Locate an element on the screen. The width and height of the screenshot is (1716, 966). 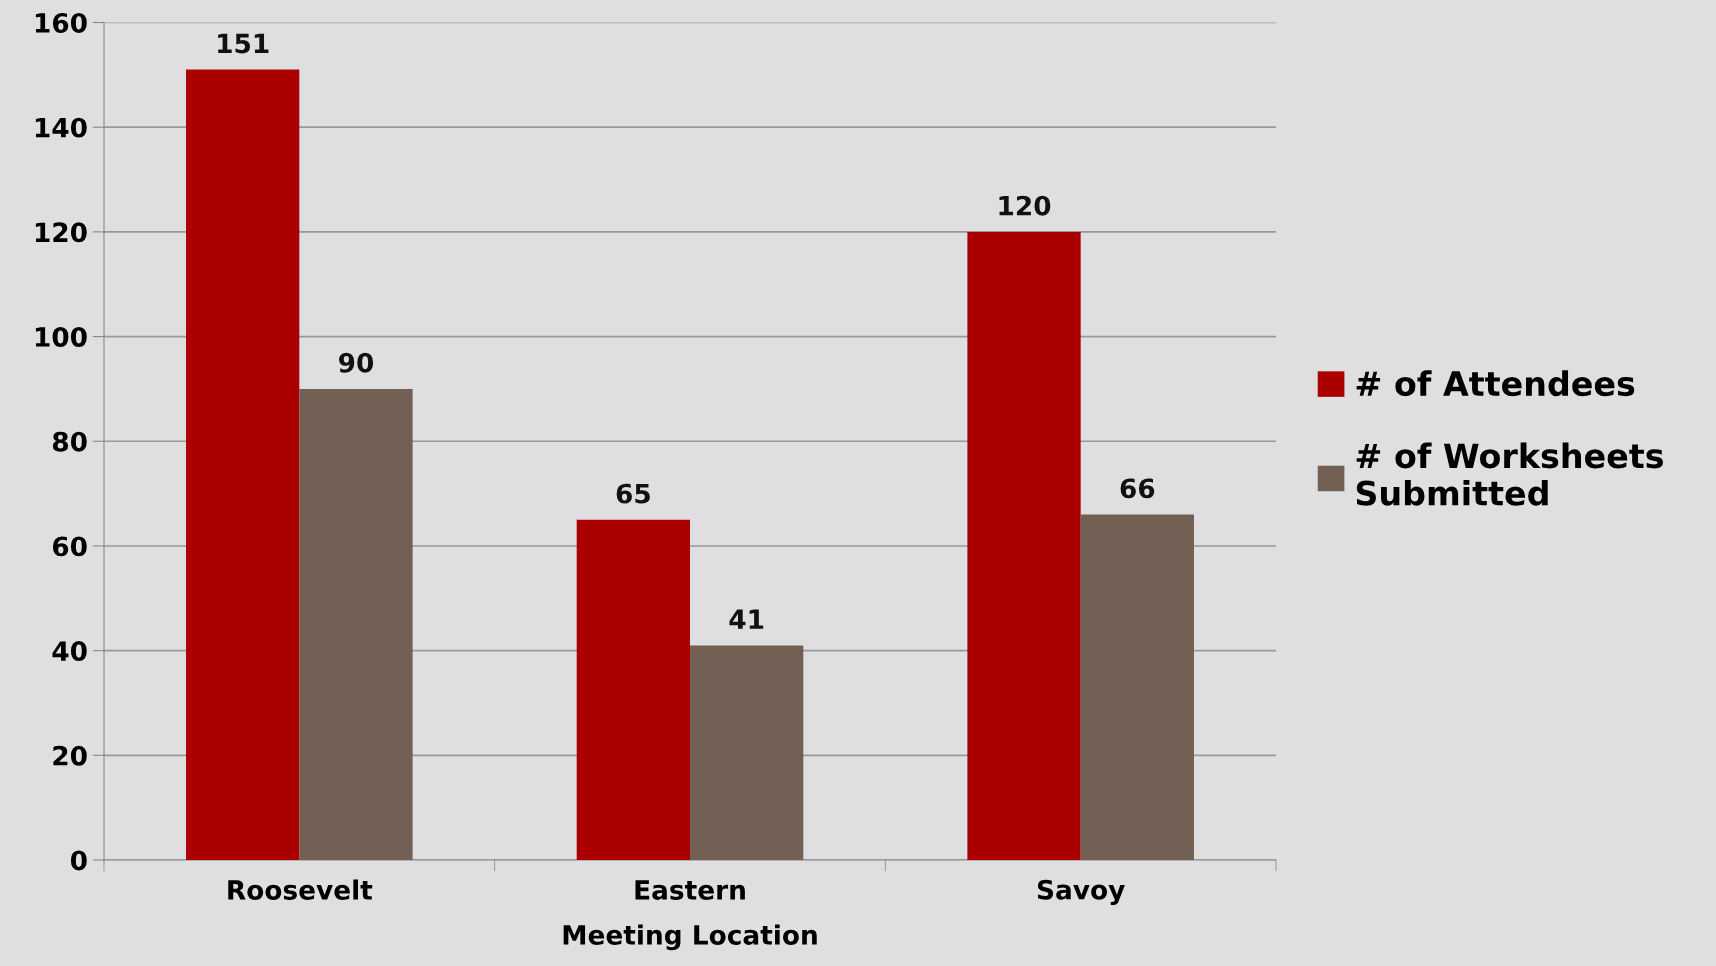
data-label: 66 is located at coordinates (1137, 488).